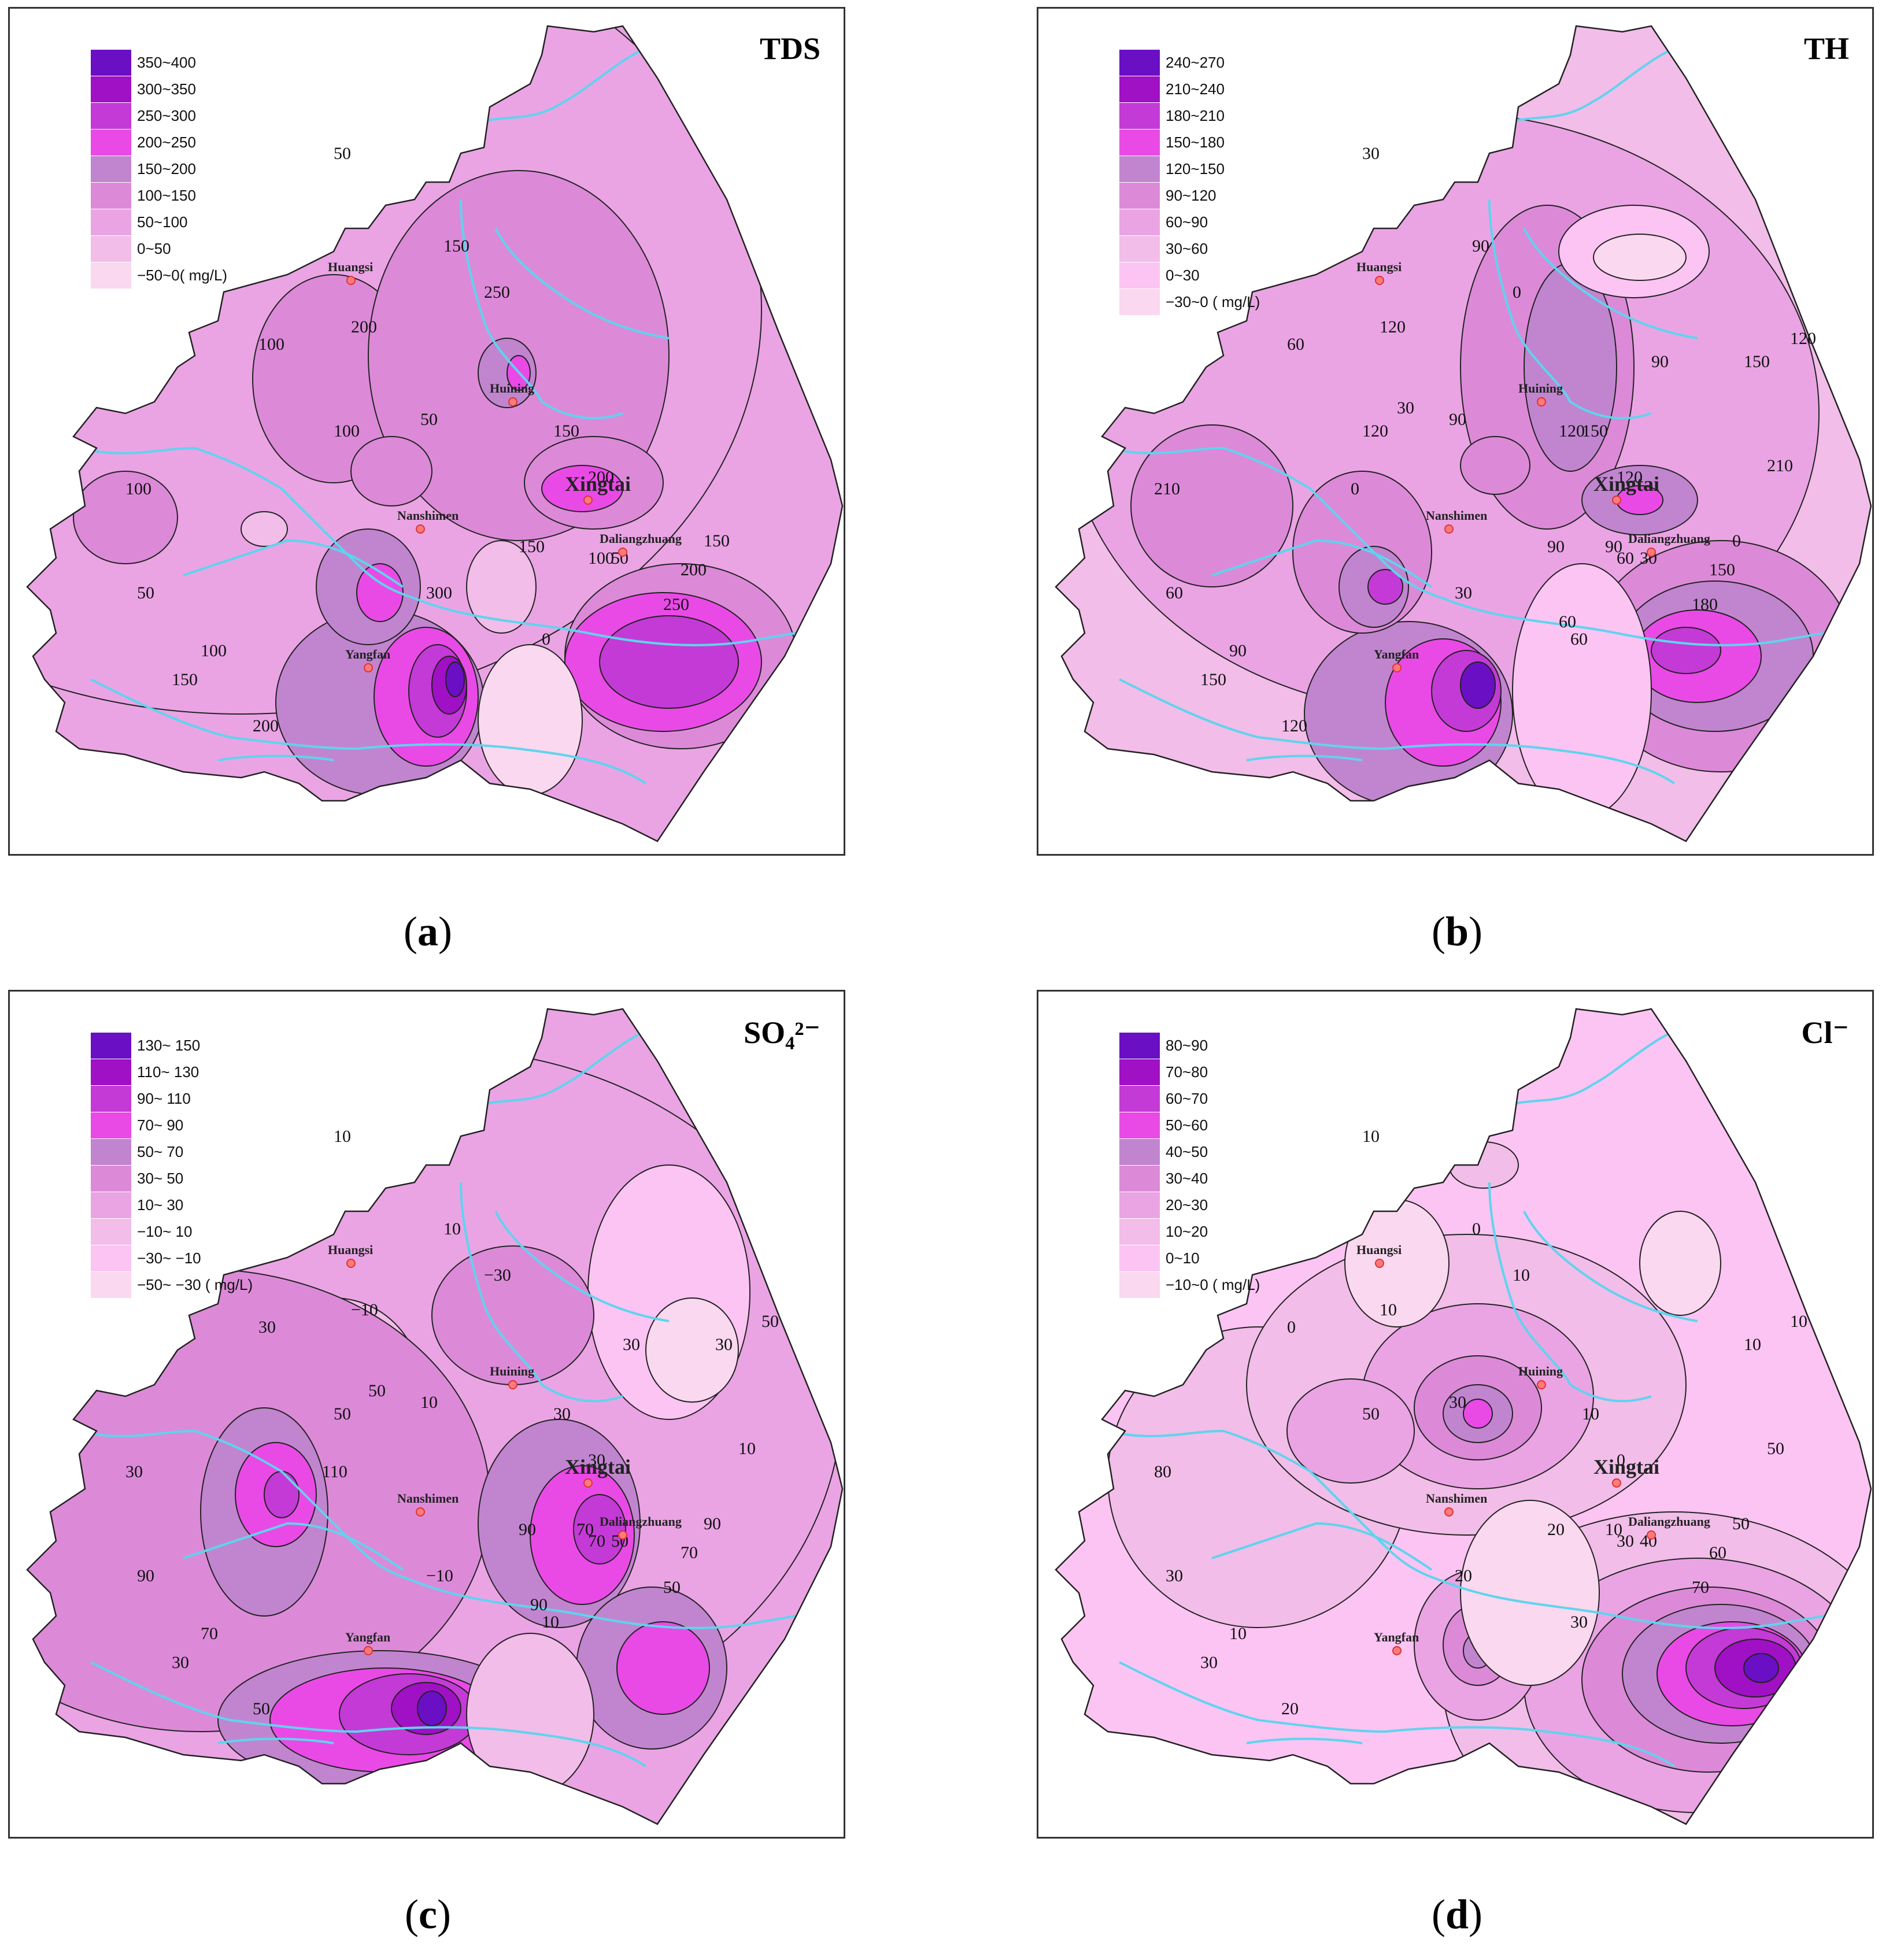 This screenshot has height=1960, width=1882. I want to click on legend-row: 60~90, so click(1189, 222).